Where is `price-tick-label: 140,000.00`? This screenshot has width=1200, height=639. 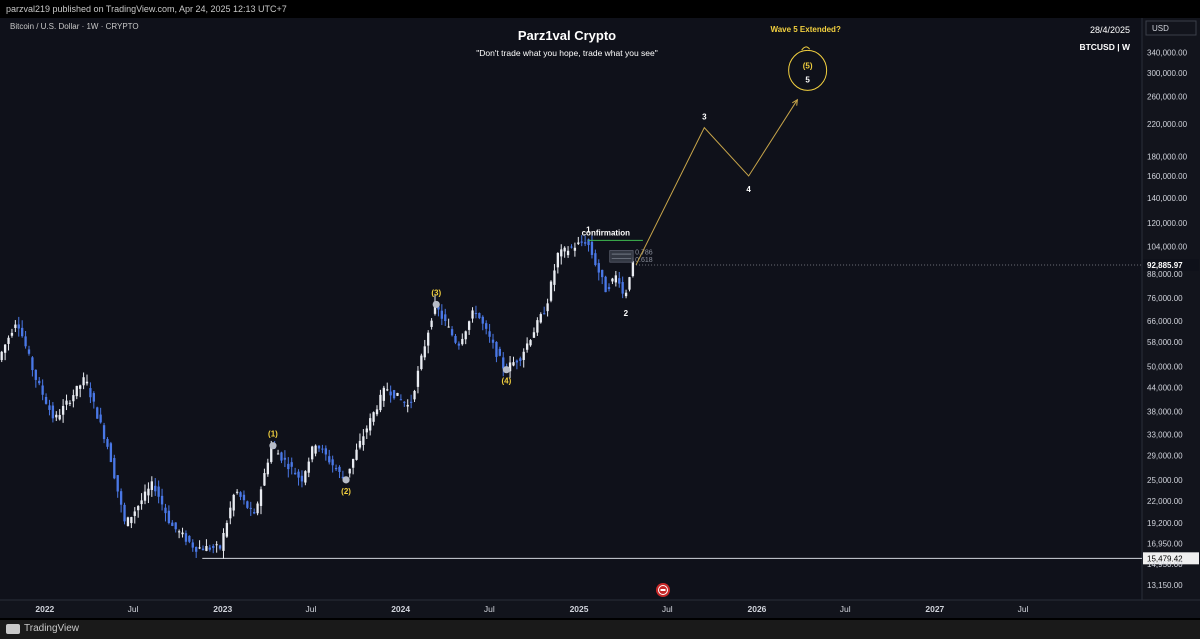
price-tick-label: 140,000.00 is located at coordinates (1167, 198).